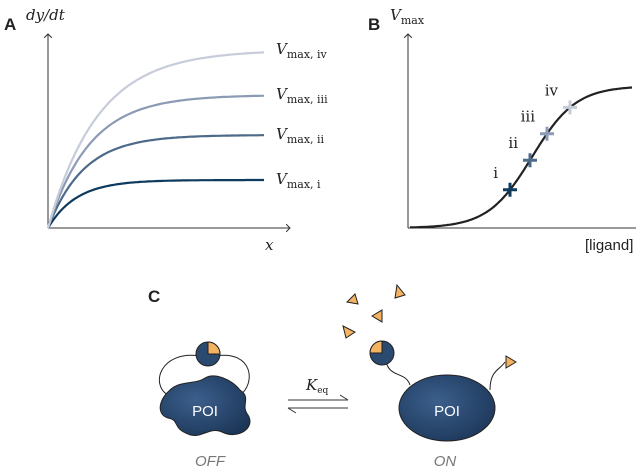 This screenshot has height=474, width=641. Describe the element at coordinates (46, 15) in the screenshot. I see `y-axis-label: dy/dt` at that location.